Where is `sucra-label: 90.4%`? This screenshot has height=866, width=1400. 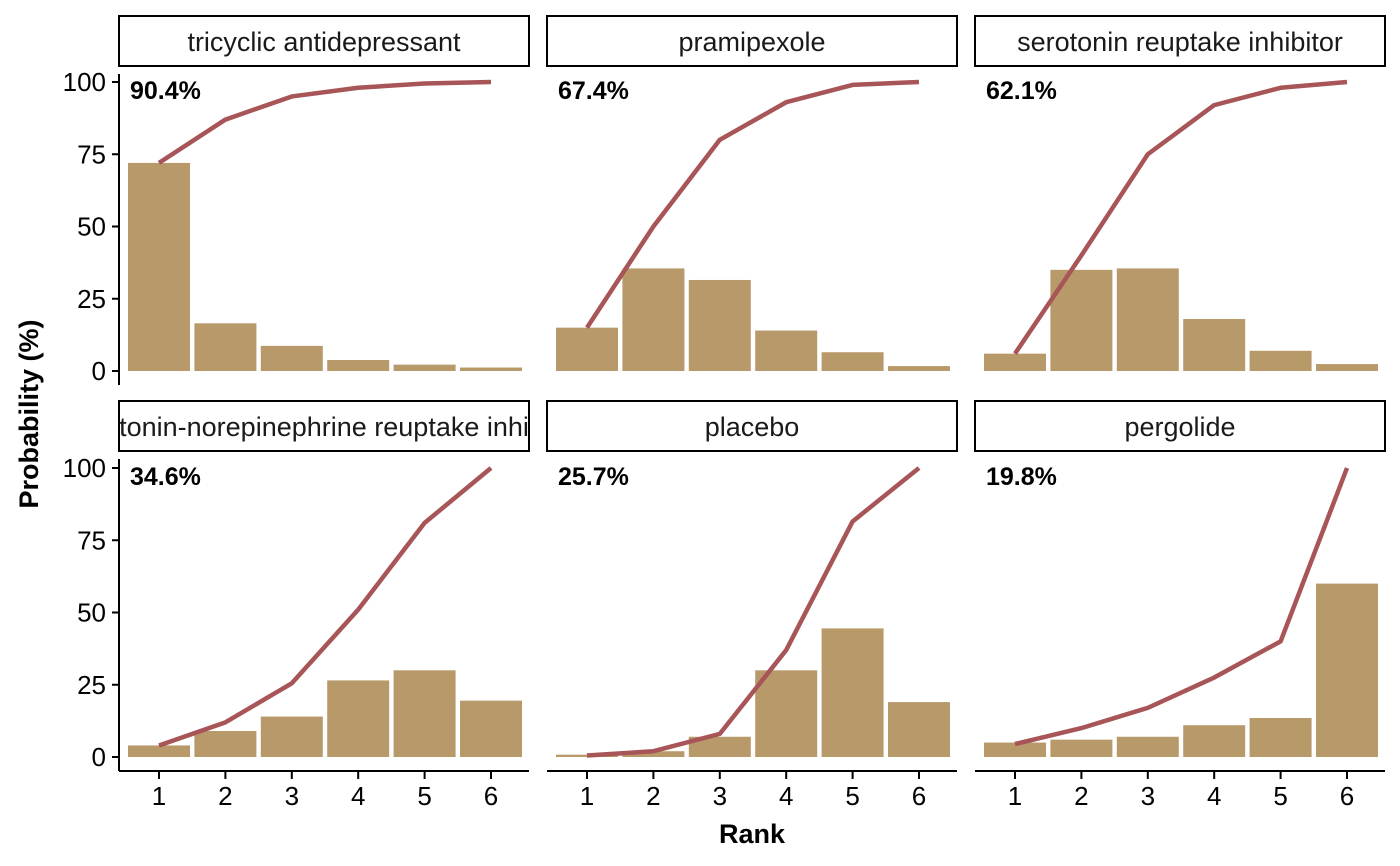
sucra-label: 90.4% is located at coordinates (165, 91).